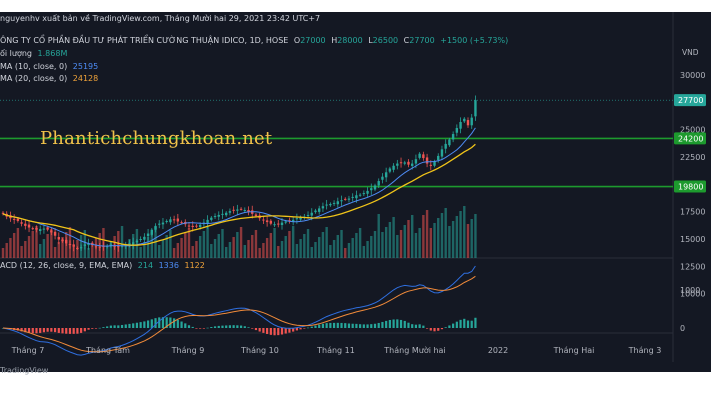  What do you see at coordinates (34, 66) in the screenshot?
I see `ma10-label: MA (10, close, 0)` at bounding box center [34, 66].